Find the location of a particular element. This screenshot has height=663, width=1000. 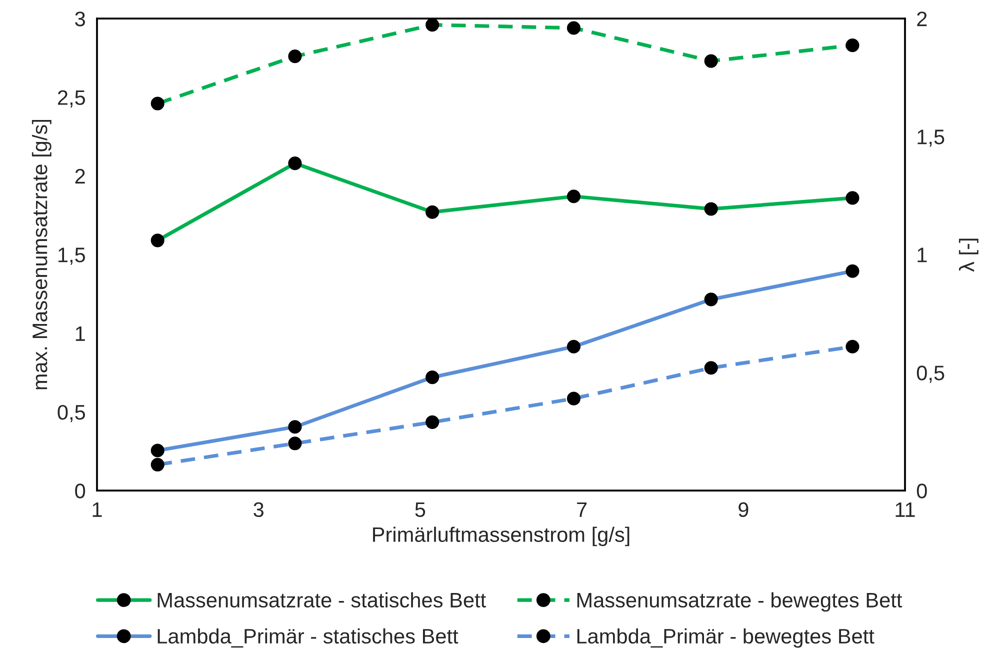

y2-axis-title: λ [-] is located at coordinates (968, 255).